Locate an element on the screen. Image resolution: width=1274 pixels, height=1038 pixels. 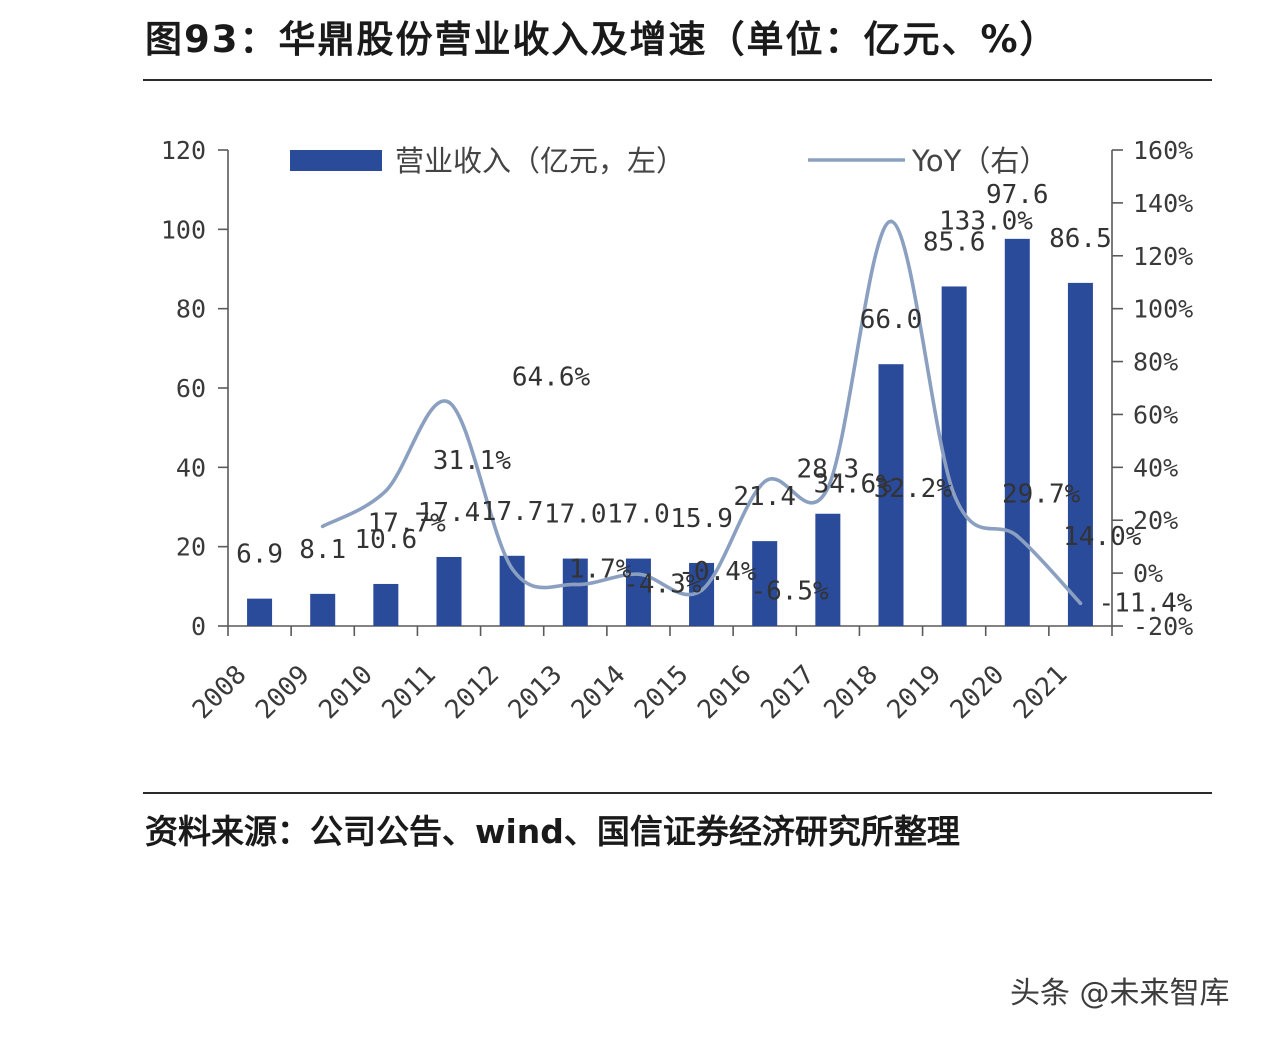
bar-label-2013: 17.0 is located at coordinates (575, 515).